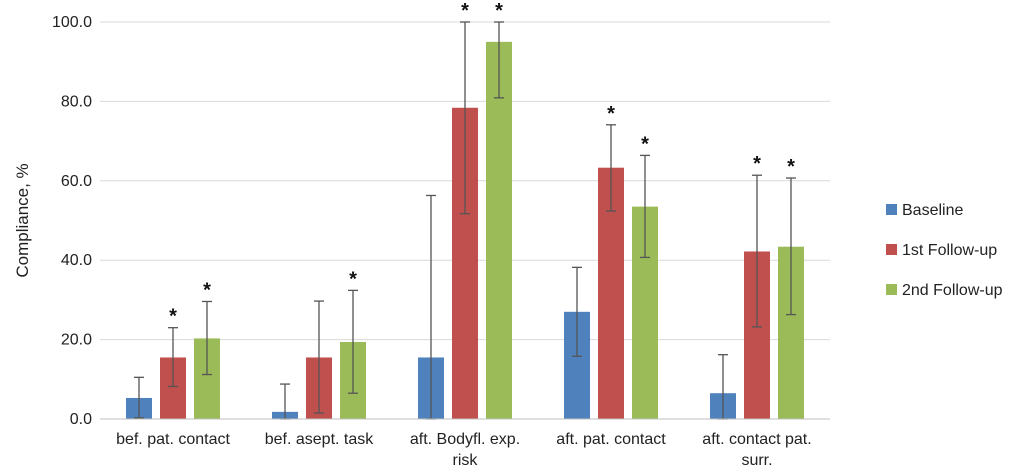 This screenshot has width=1030, height=476. I want to click on x-tick-label: aft. Bodyfl. exp., so click(465, 439).